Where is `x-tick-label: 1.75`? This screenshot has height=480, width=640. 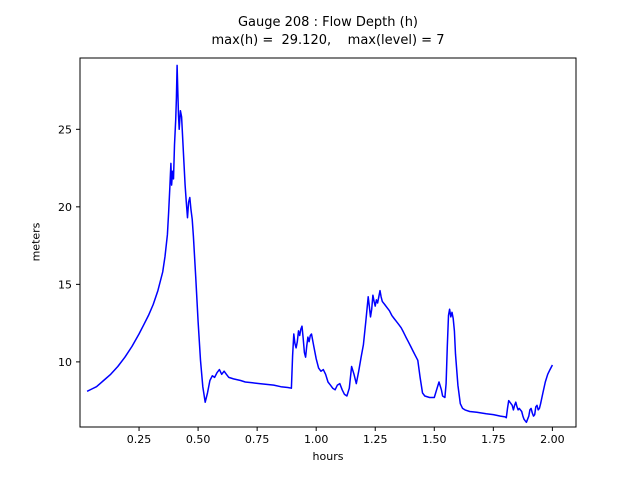 x-tick-label: 1.75 is located at coordinates (493, 439).